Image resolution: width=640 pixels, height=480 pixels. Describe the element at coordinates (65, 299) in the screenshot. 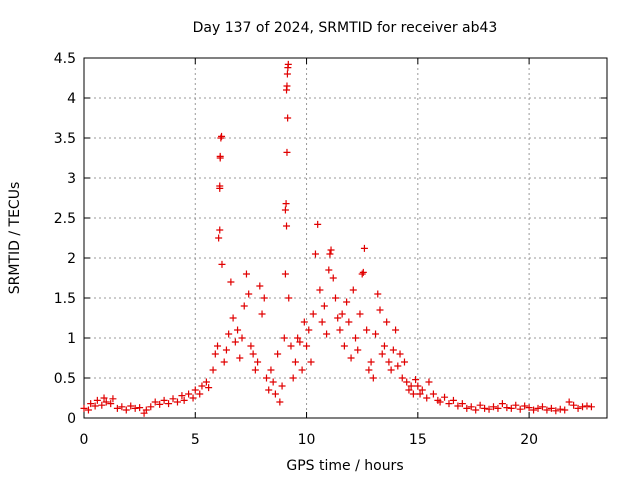

I see `y-tick-label: 1.5` at that location.